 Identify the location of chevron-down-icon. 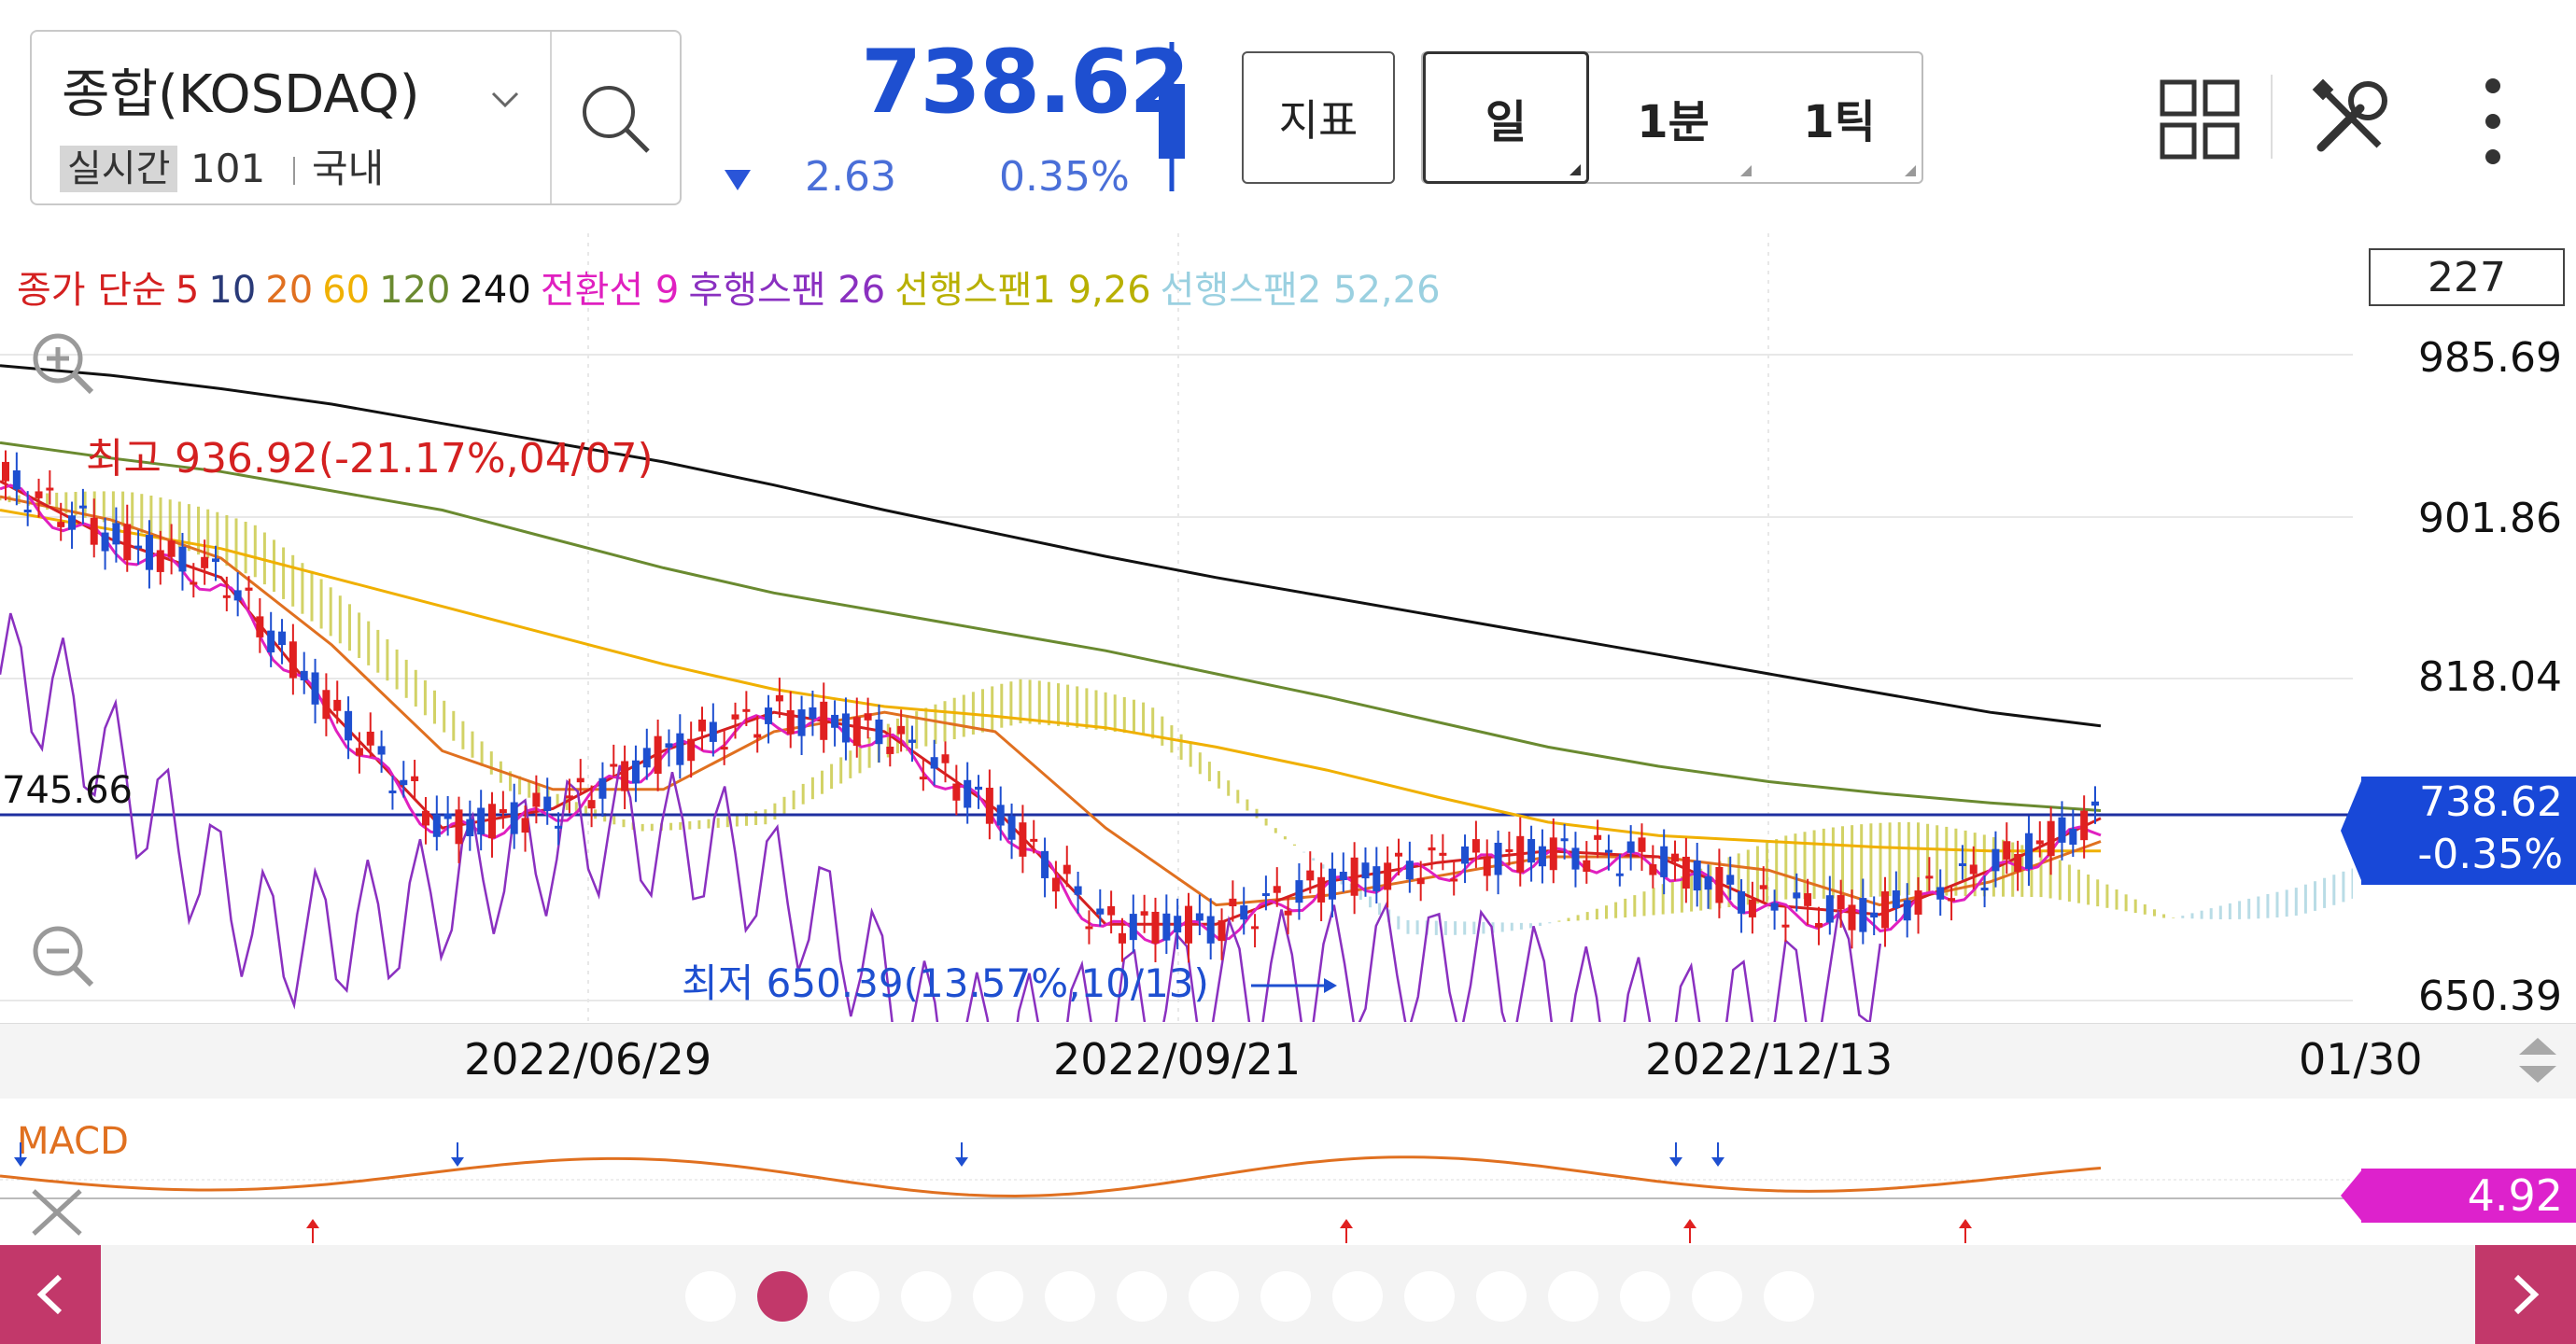
(505, 99).